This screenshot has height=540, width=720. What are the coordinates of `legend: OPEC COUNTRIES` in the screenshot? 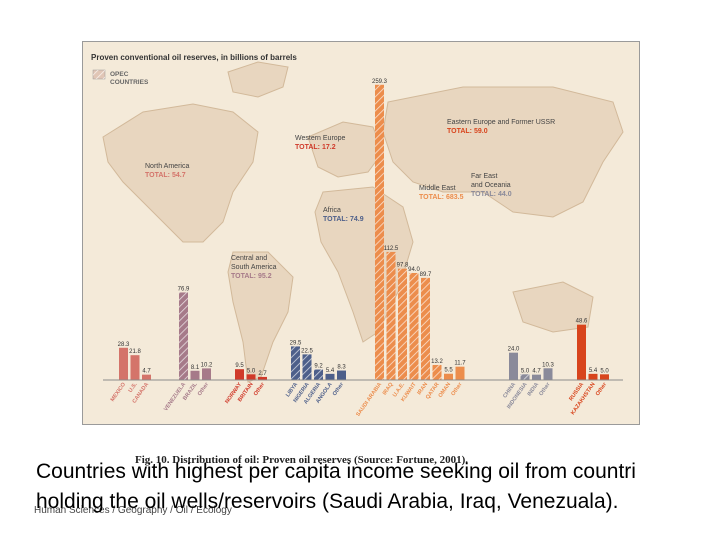 It's located at (120, 77).